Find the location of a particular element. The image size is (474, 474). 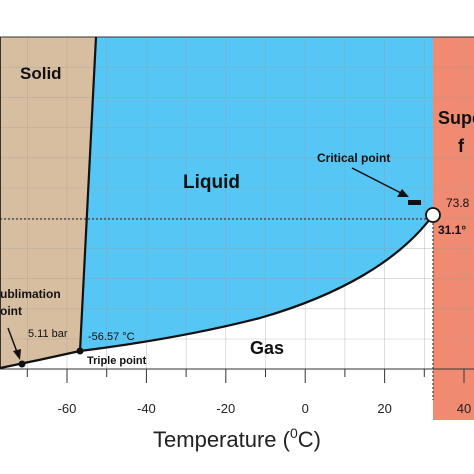

x-axis-title: Temperature (0C) is located at coordinates (237, 438).